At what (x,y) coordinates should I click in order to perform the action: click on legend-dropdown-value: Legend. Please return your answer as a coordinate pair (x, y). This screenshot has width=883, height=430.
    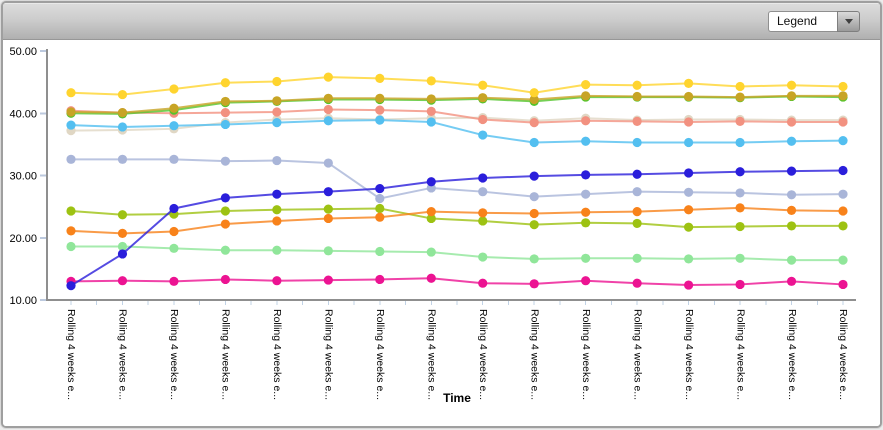
    Looking at the image, I should click on (802, 21).